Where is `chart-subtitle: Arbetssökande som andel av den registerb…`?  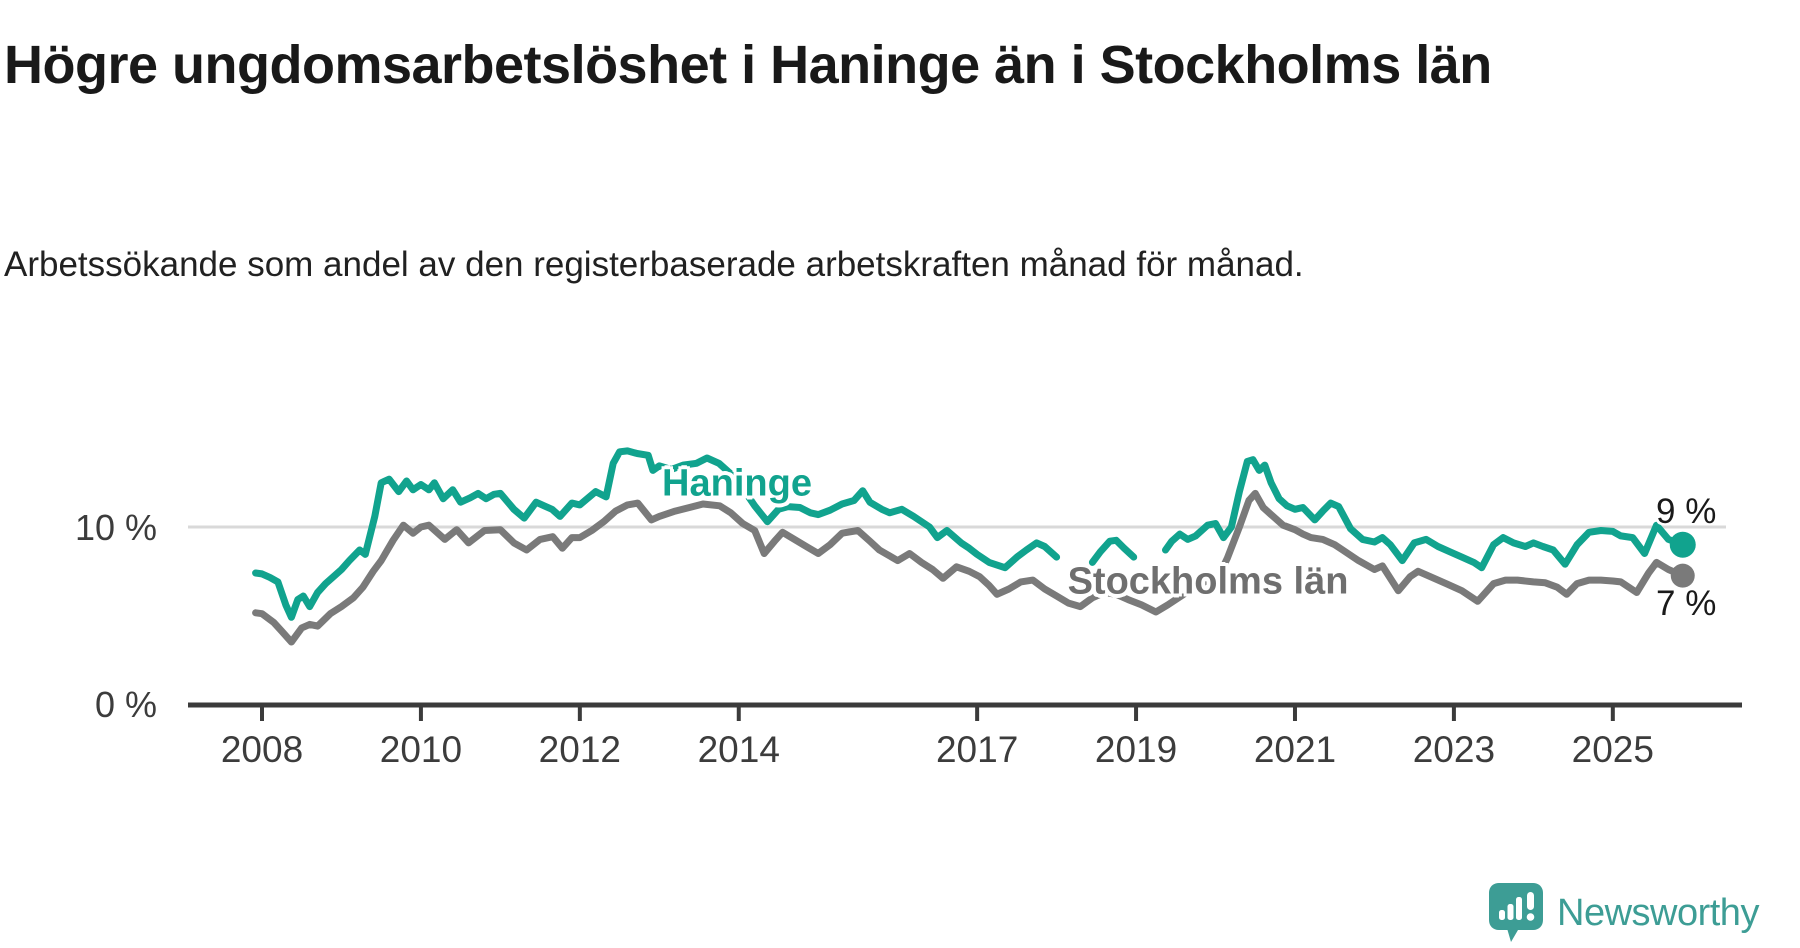
chart-subtitle: Arbetssökande som andel av den registerb… is located at coordinates (654, 264).